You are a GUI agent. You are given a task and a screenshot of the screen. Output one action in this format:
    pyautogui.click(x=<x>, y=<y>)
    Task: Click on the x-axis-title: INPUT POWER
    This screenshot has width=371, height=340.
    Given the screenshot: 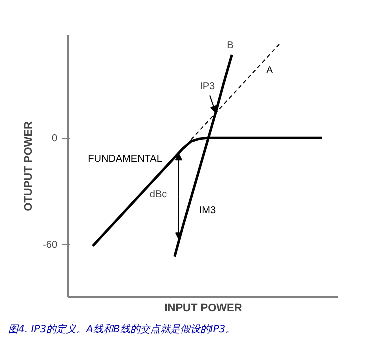 What is the action you would take?
    pyautogui.click(x=203, y=308)
    